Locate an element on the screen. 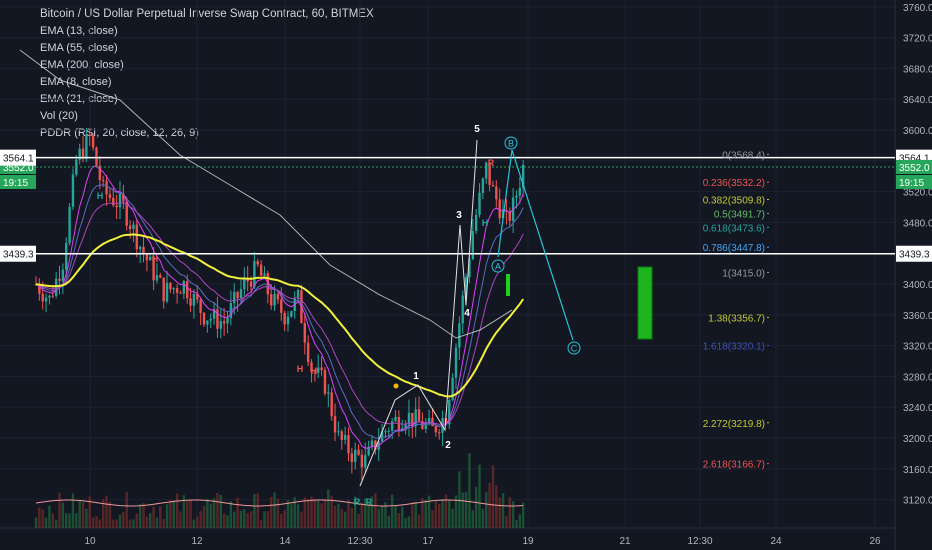 This screenshot has height=550, width=932. abc-marker-circle is located at coordinates (498, 266).